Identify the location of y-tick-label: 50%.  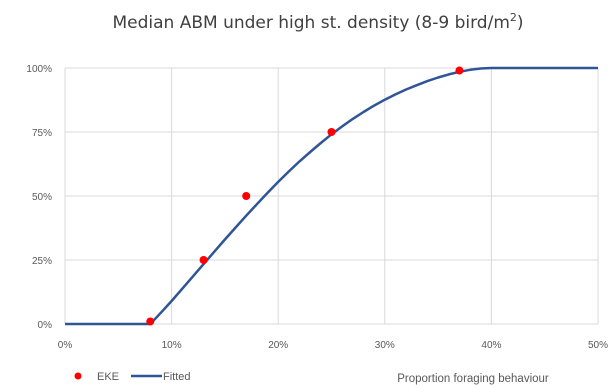
(42, 197).